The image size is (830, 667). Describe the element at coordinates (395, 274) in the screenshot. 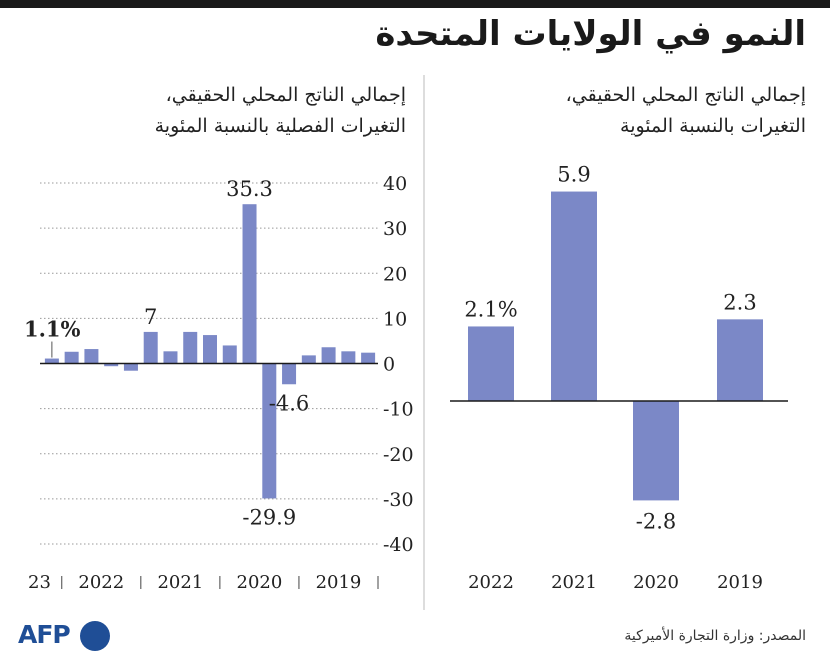

I see `y-tick-label: 20` at that location.